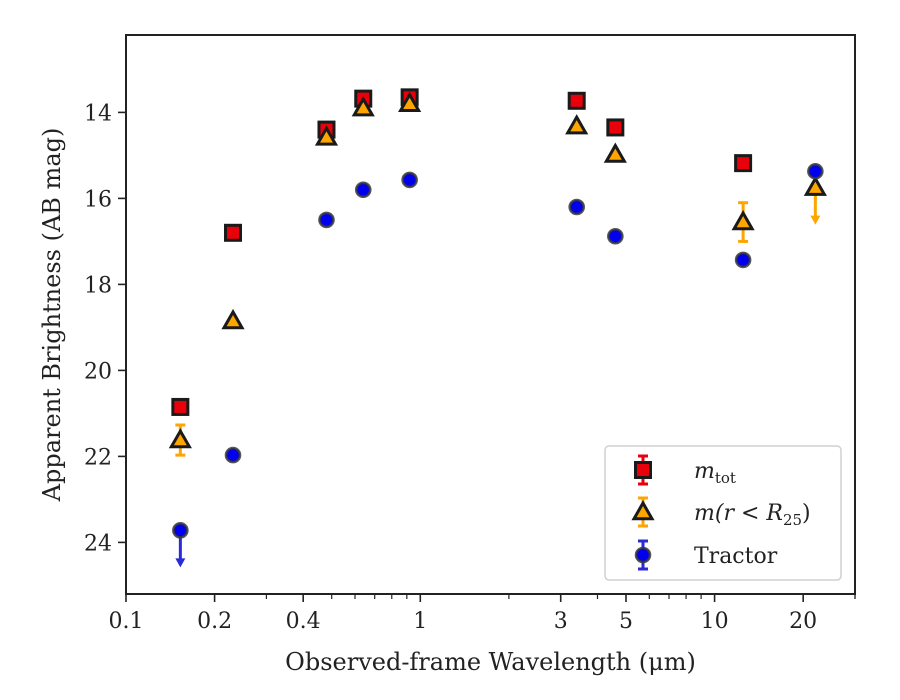 The height and width of the screenshot is (700, 900). I want to click on legend-label: m(r < R25), so click(752, 515).